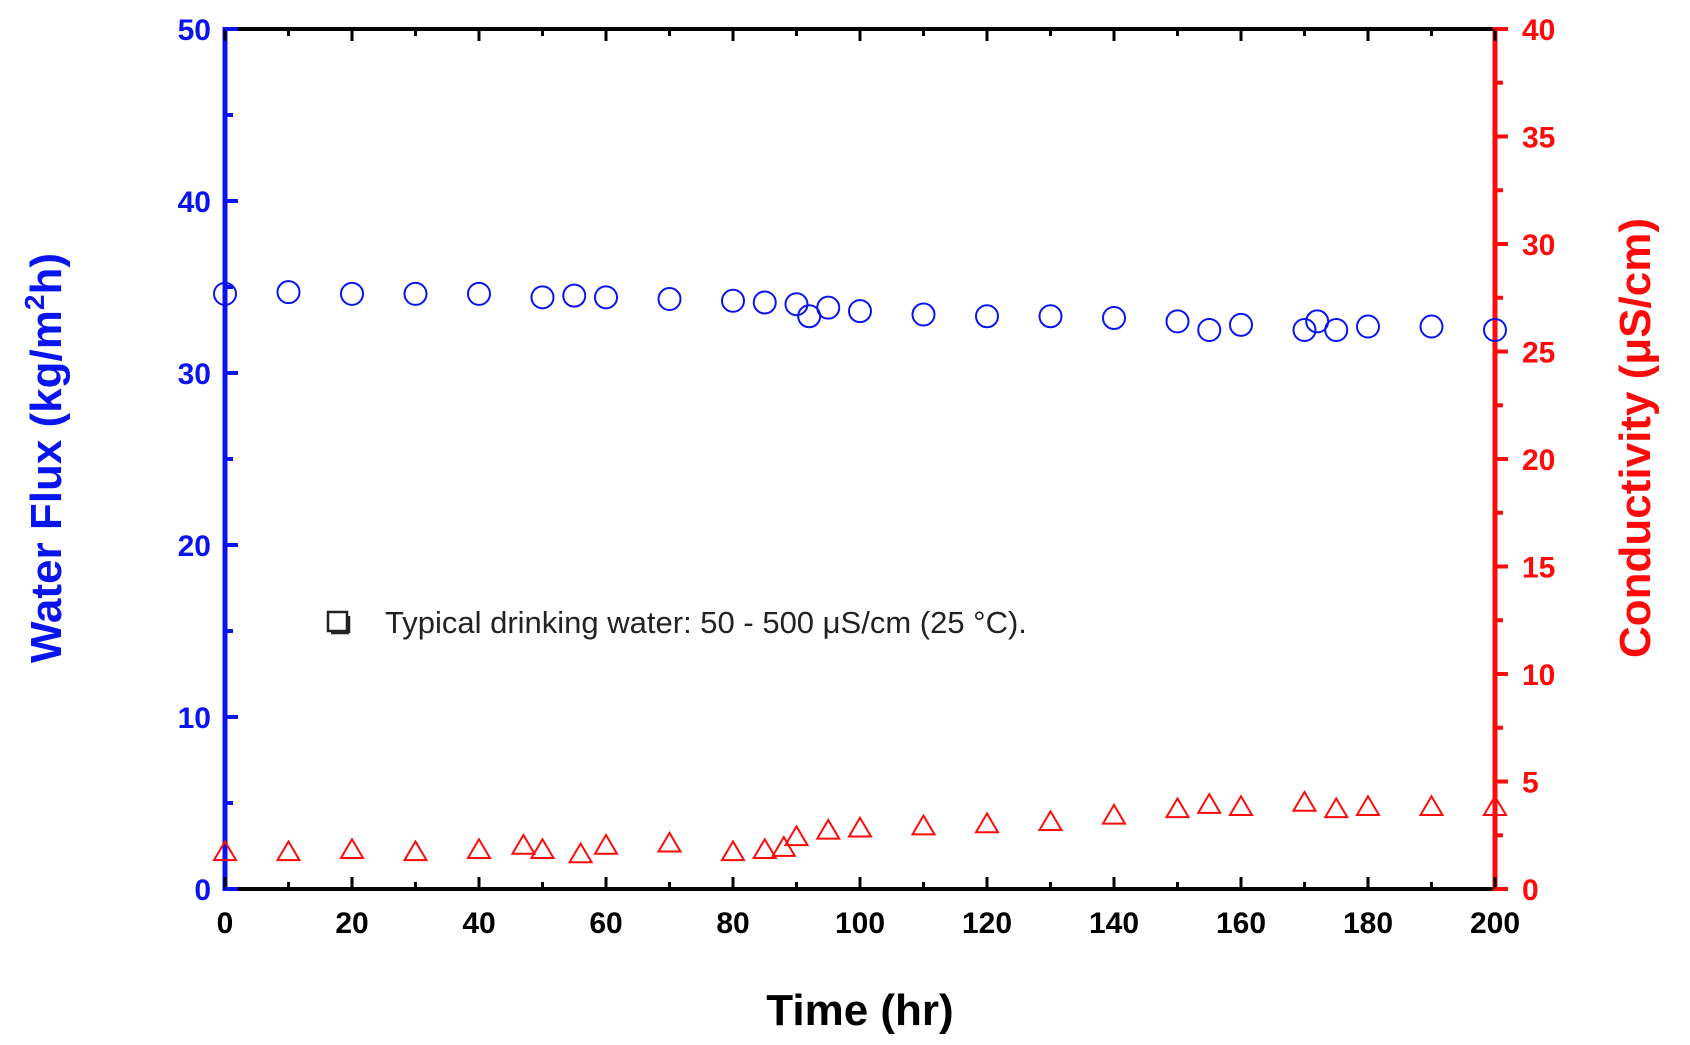 Image resolution: width=1690 pixels, height=1045 pixels. I want to click on left-tick-label: 20, so click(194, 546).